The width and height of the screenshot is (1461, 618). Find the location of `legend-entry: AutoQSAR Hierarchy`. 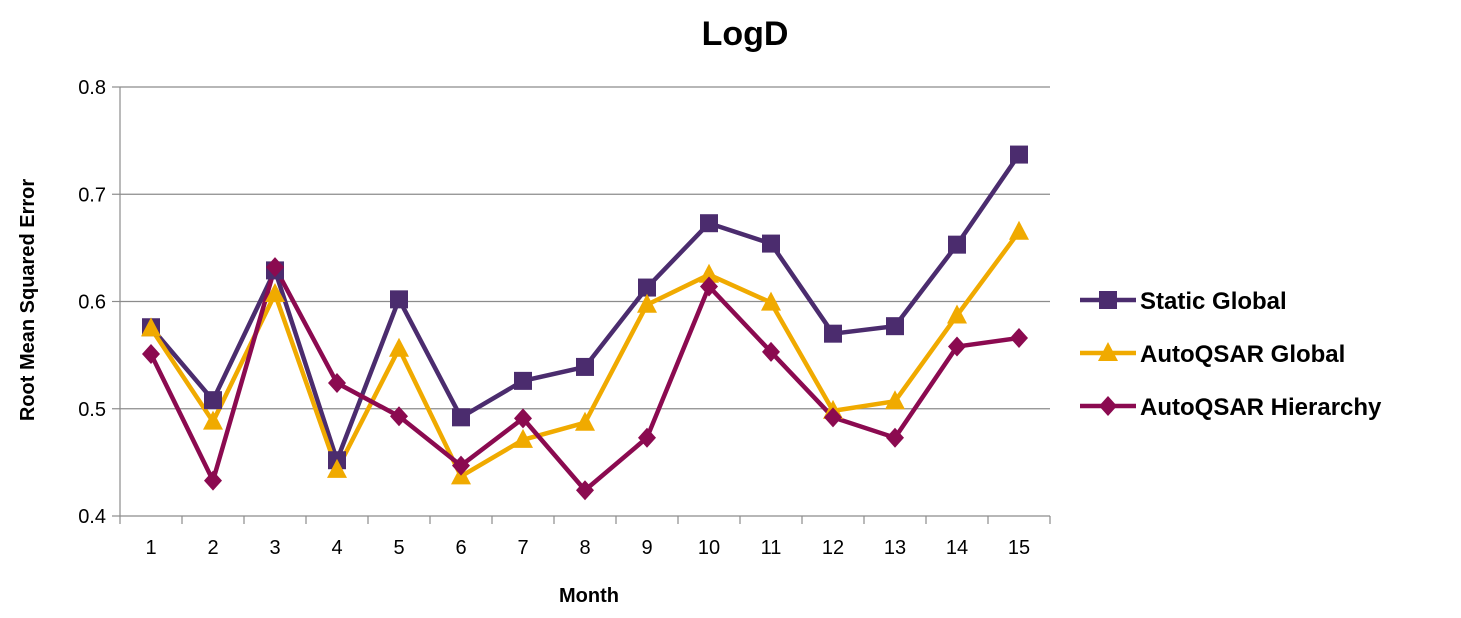

legend-entry: AutoQSAR Hierarchy is located at coordinates (1231, 407).